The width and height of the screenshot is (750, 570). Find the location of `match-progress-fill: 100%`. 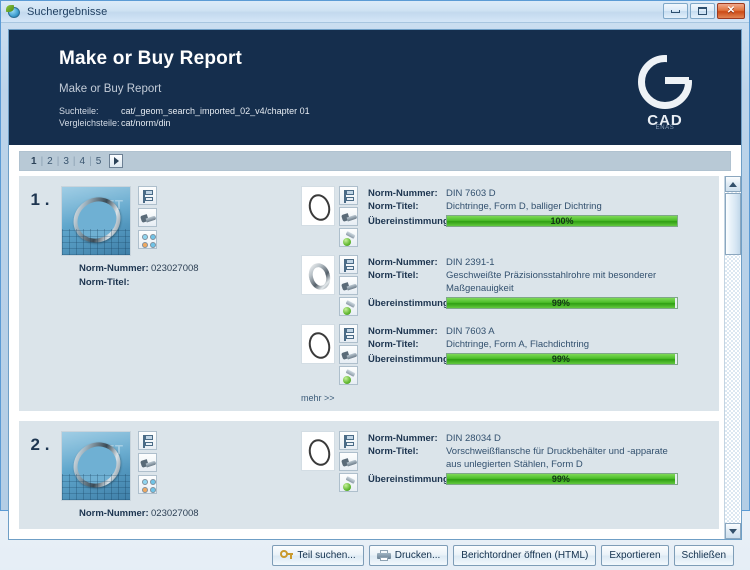

match-progress-fill: 100% is located at coordinates (562, 221).